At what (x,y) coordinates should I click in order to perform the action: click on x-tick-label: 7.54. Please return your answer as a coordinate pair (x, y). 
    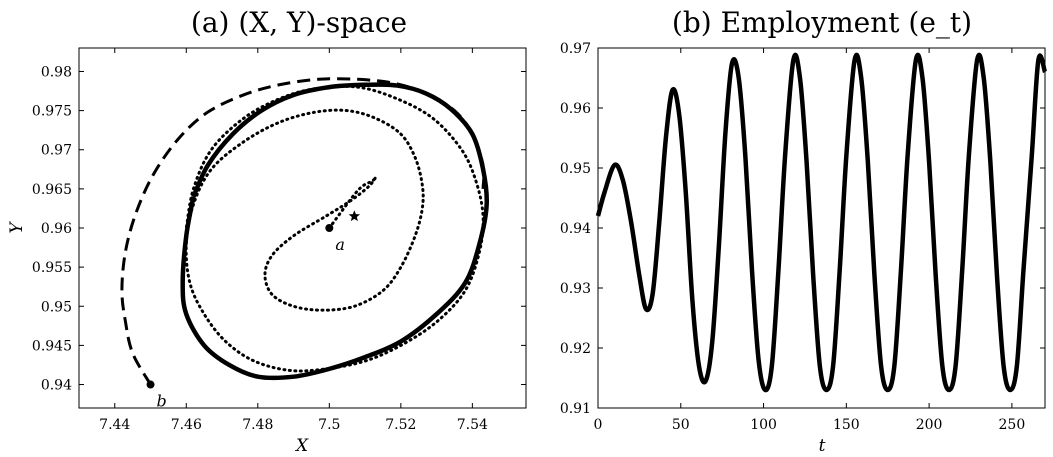
    Looking at the image, I should click on (472, 425).